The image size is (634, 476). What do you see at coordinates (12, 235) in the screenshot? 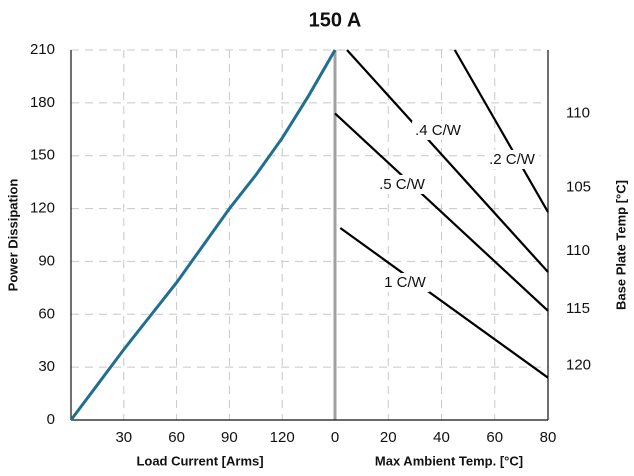
I see `y-axis-label: Power Dissipation` at bounding box center [12, 235].